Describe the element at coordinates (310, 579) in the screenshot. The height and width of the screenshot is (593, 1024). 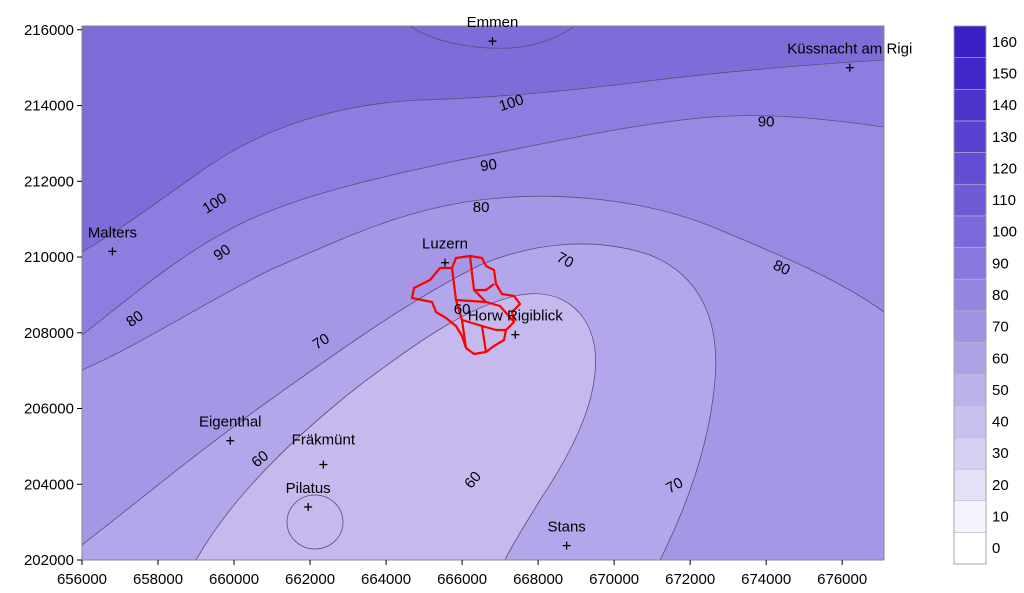
I see `x-tick-label: 662000` at that location.